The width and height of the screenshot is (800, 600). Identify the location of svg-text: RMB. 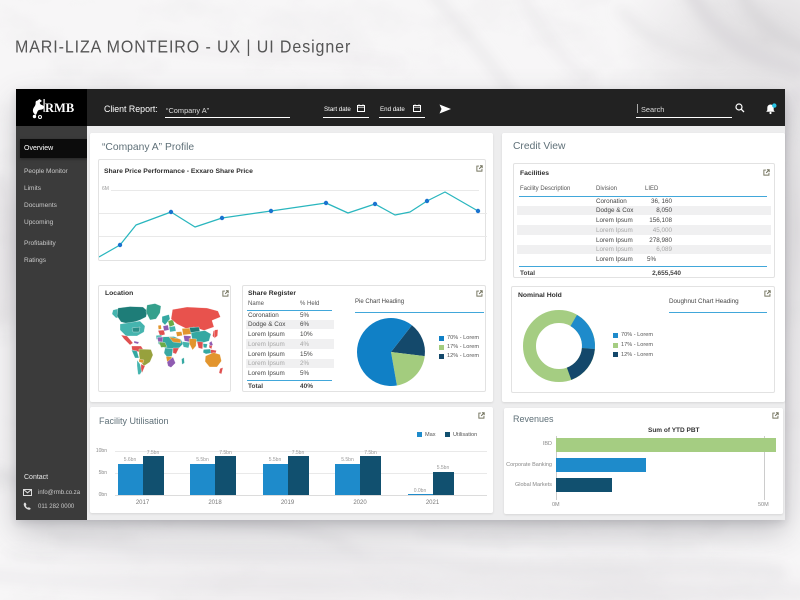
(59, 108).